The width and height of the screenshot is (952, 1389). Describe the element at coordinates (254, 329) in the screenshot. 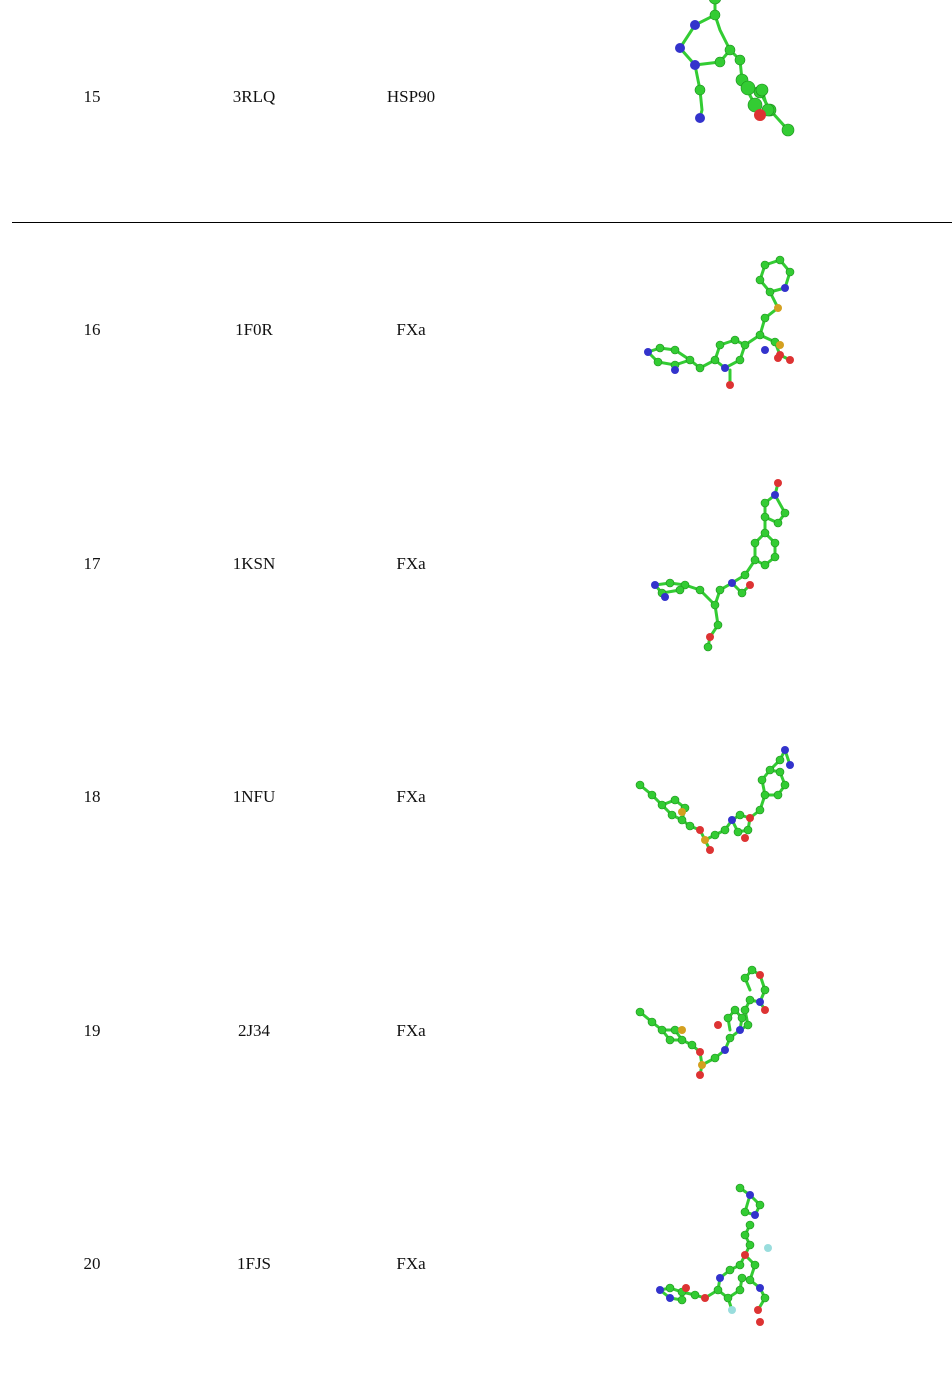

I see `pdb-code: 1F0R` at that location.